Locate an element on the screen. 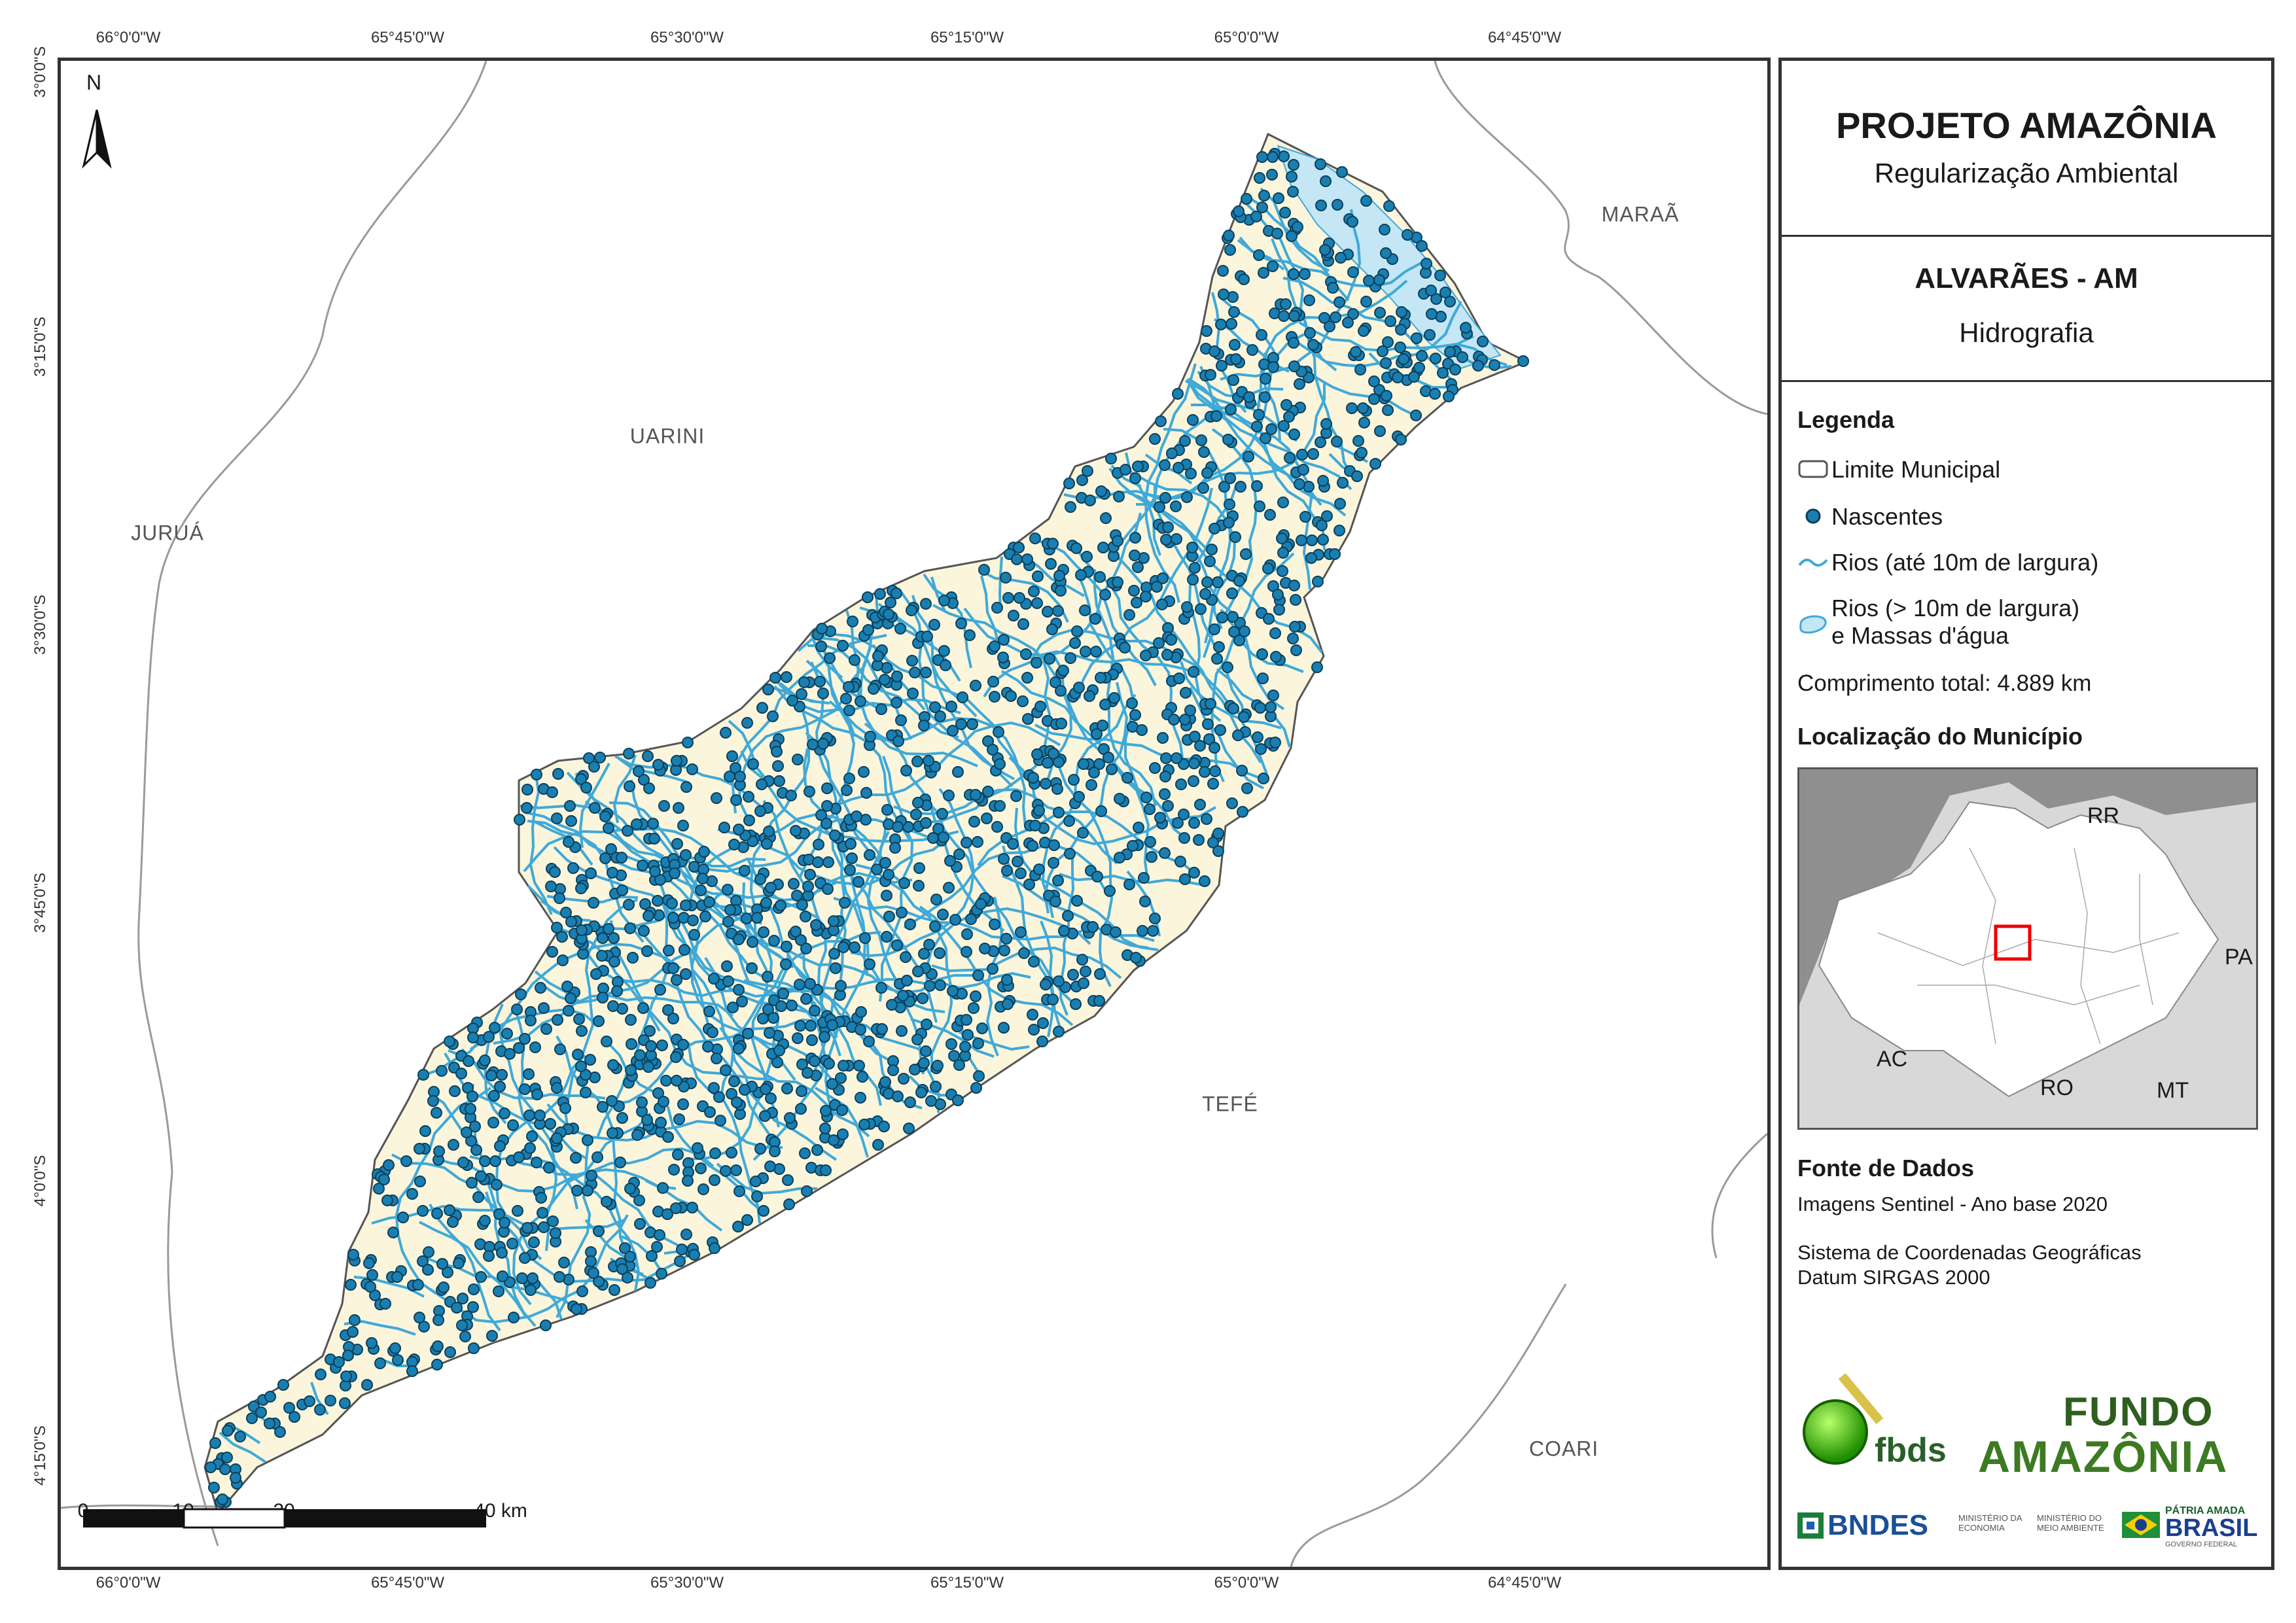  legend-item-rivers: Rios (até 10m de largura) is located at coordinates (1948, 562).